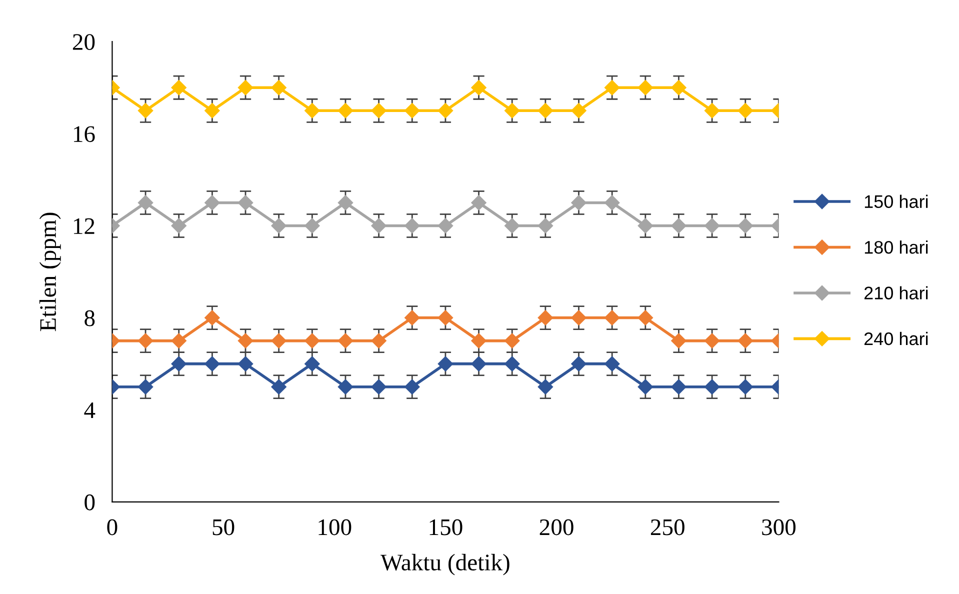 The width and height of the screenshot is (959, 594). I want to click on x-axis-title: Waktu (detik), so click(445, 565).